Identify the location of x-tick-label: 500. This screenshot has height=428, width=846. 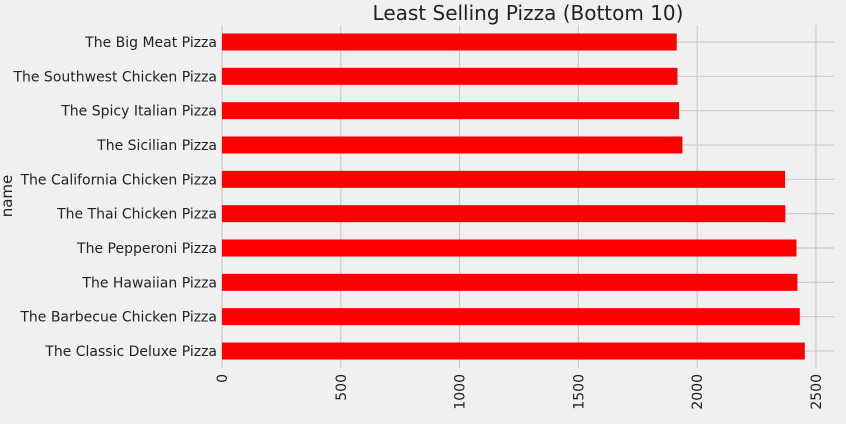
(342, 387).